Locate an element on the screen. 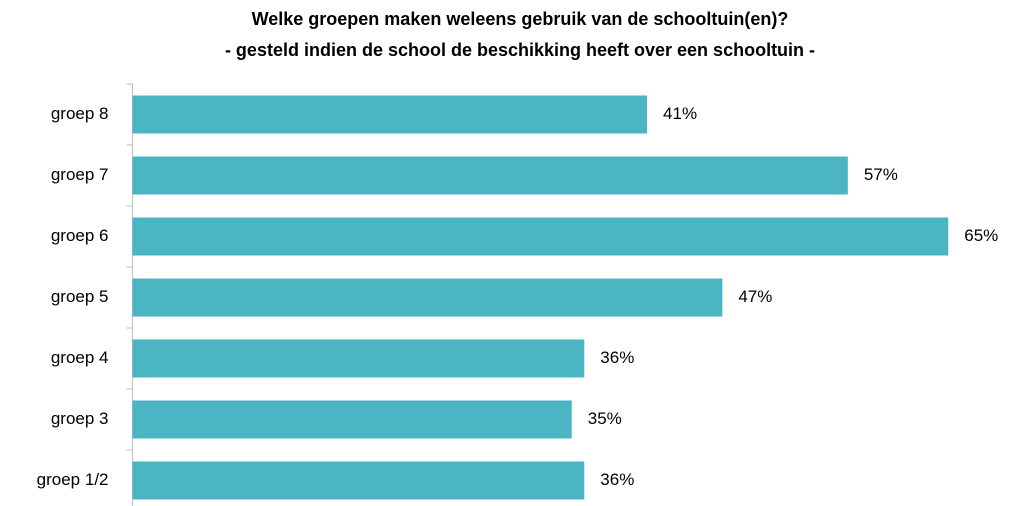 This screenshot has height=506, width=1009. y-tick-label: groep 3 is located at coordinates (80, 418).